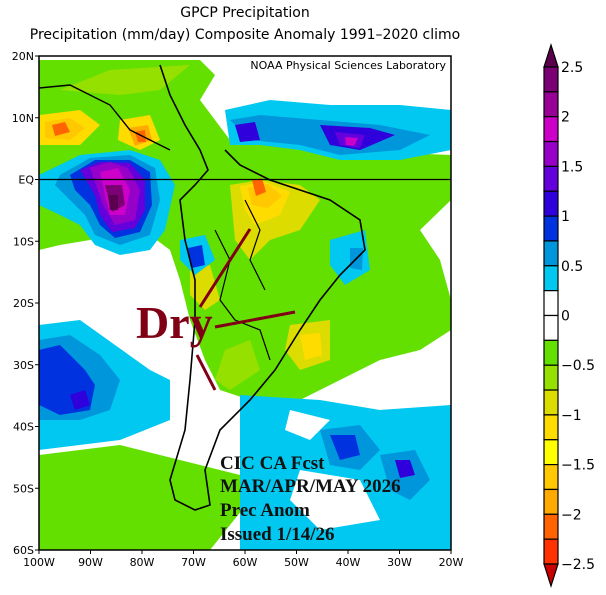 The height and width of the screenshot is (595, 606). Describe the element at coordinates (565, 217) in the screenshot. I see `colorbar-label: 1` at that location.